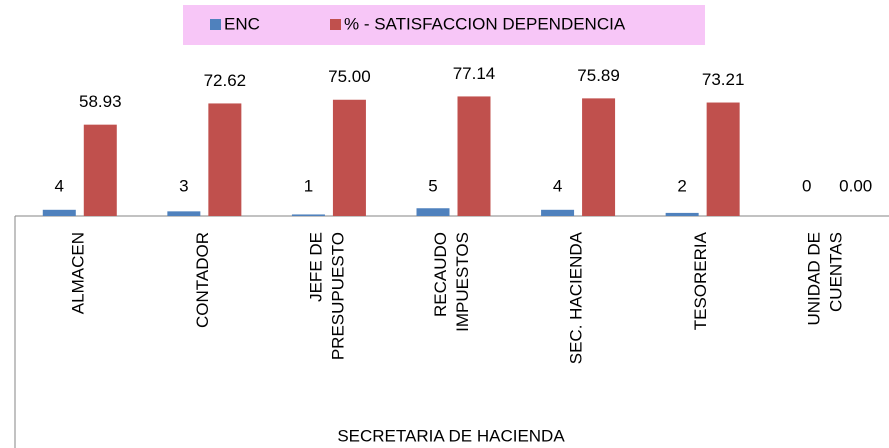 Image resolution: width=889 pixels, height=448 pixels. I want to click on x-axis-title: SECRETARIA DE HACIENDA, so click(451, 435).